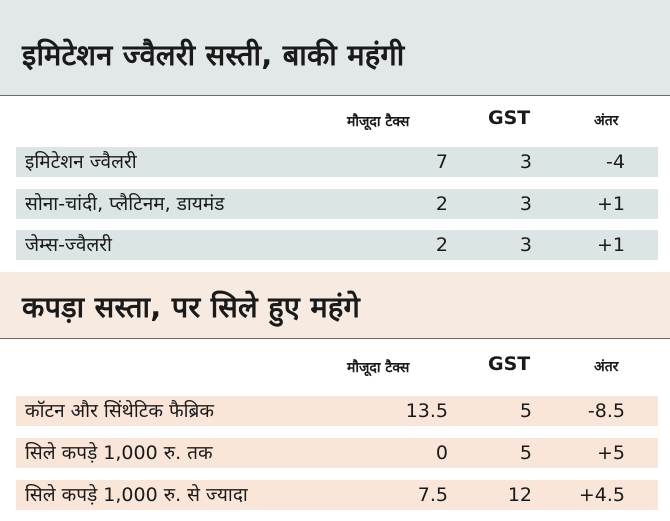  I want to click on current-tax-value: 7.5, so click(432, 495).